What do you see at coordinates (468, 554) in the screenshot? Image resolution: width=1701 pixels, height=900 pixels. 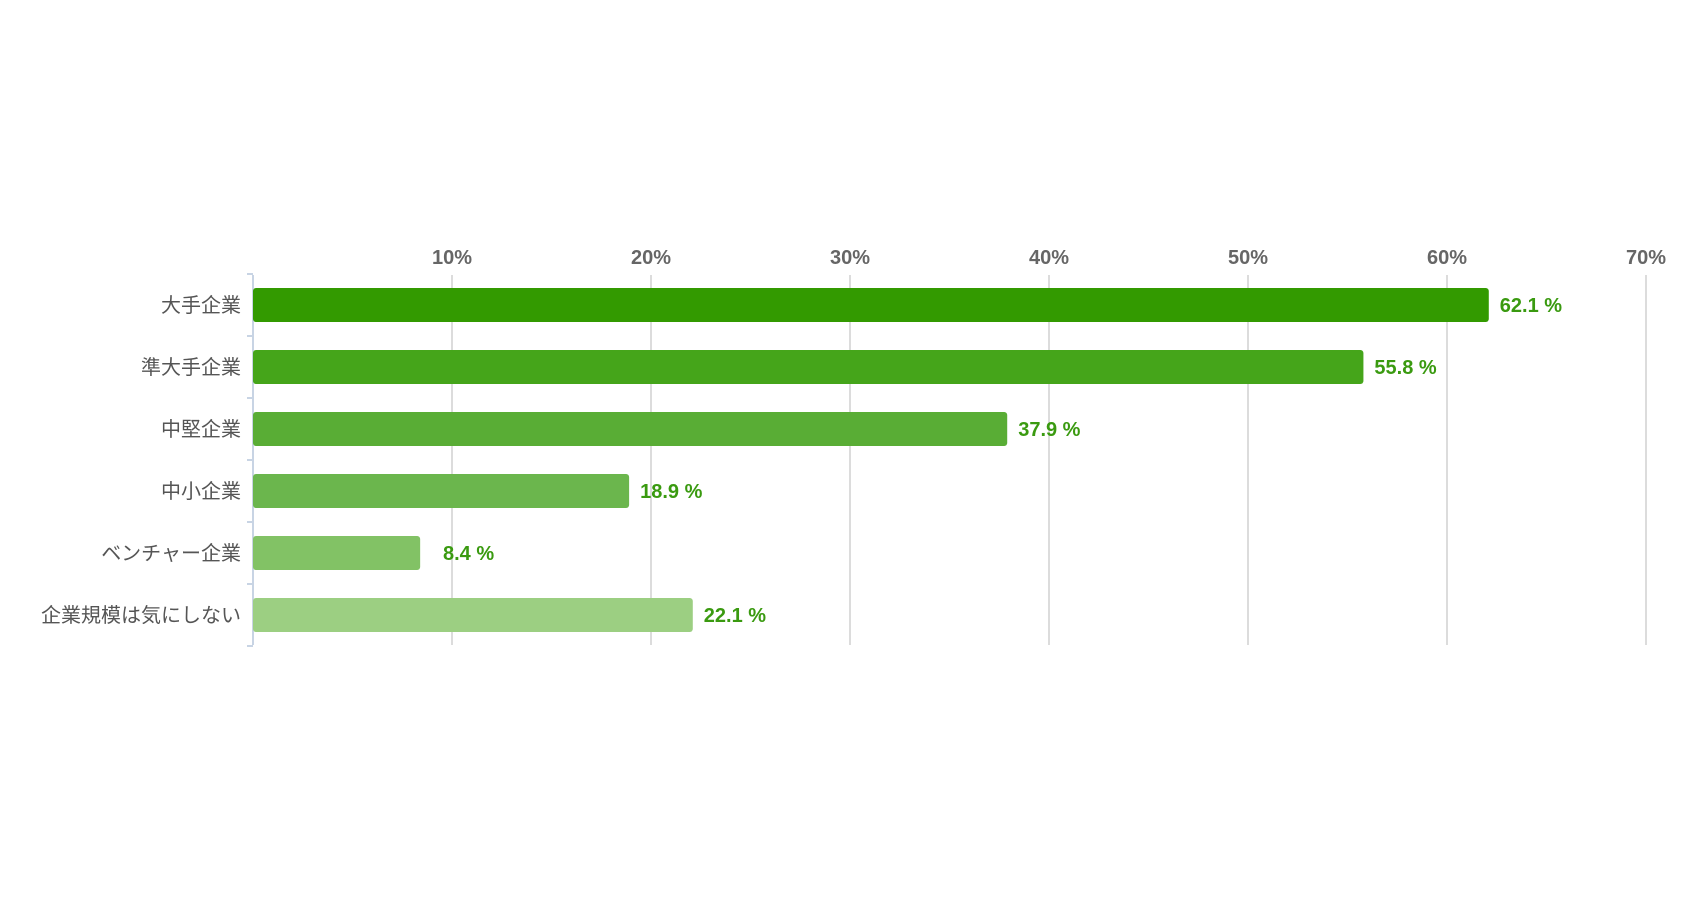 I see `value-label: 8.4 %` at bounding box center [468, 554].